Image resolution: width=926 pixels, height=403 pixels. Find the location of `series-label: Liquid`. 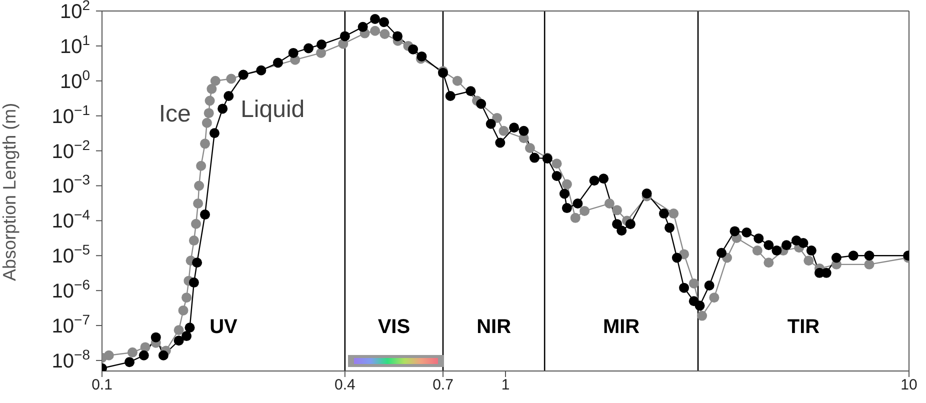

series-label: Liquid is located at coordinates (272, 110).